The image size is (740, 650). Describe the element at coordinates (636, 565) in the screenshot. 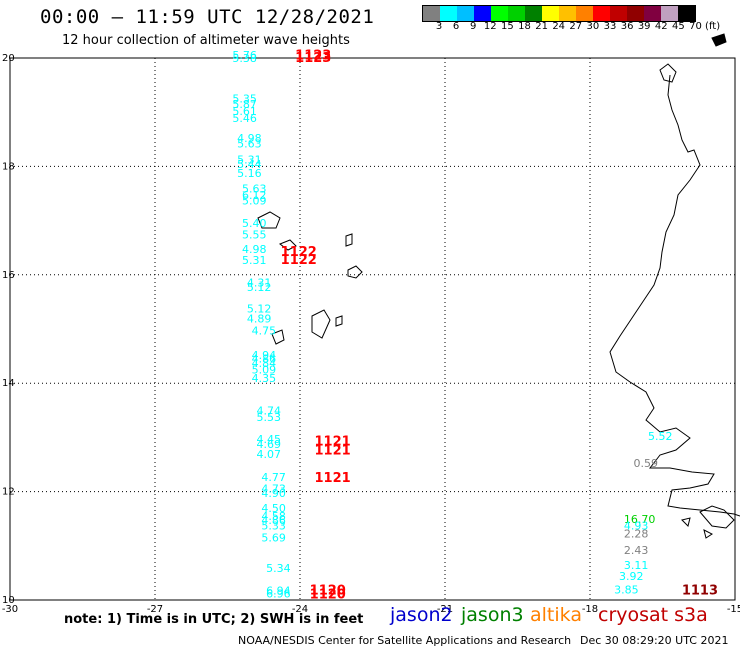

I see `swh-label: 3.11` at that location.